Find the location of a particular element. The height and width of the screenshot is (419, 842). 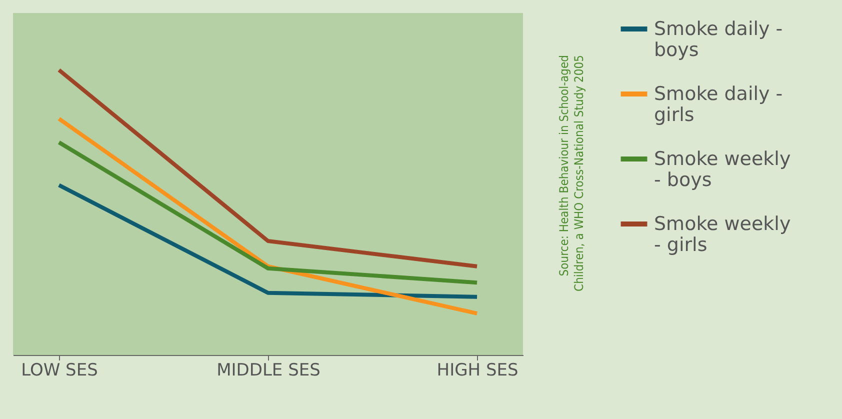

x-tick-label: MIDDLE SES is located at coordinates (268, 370).